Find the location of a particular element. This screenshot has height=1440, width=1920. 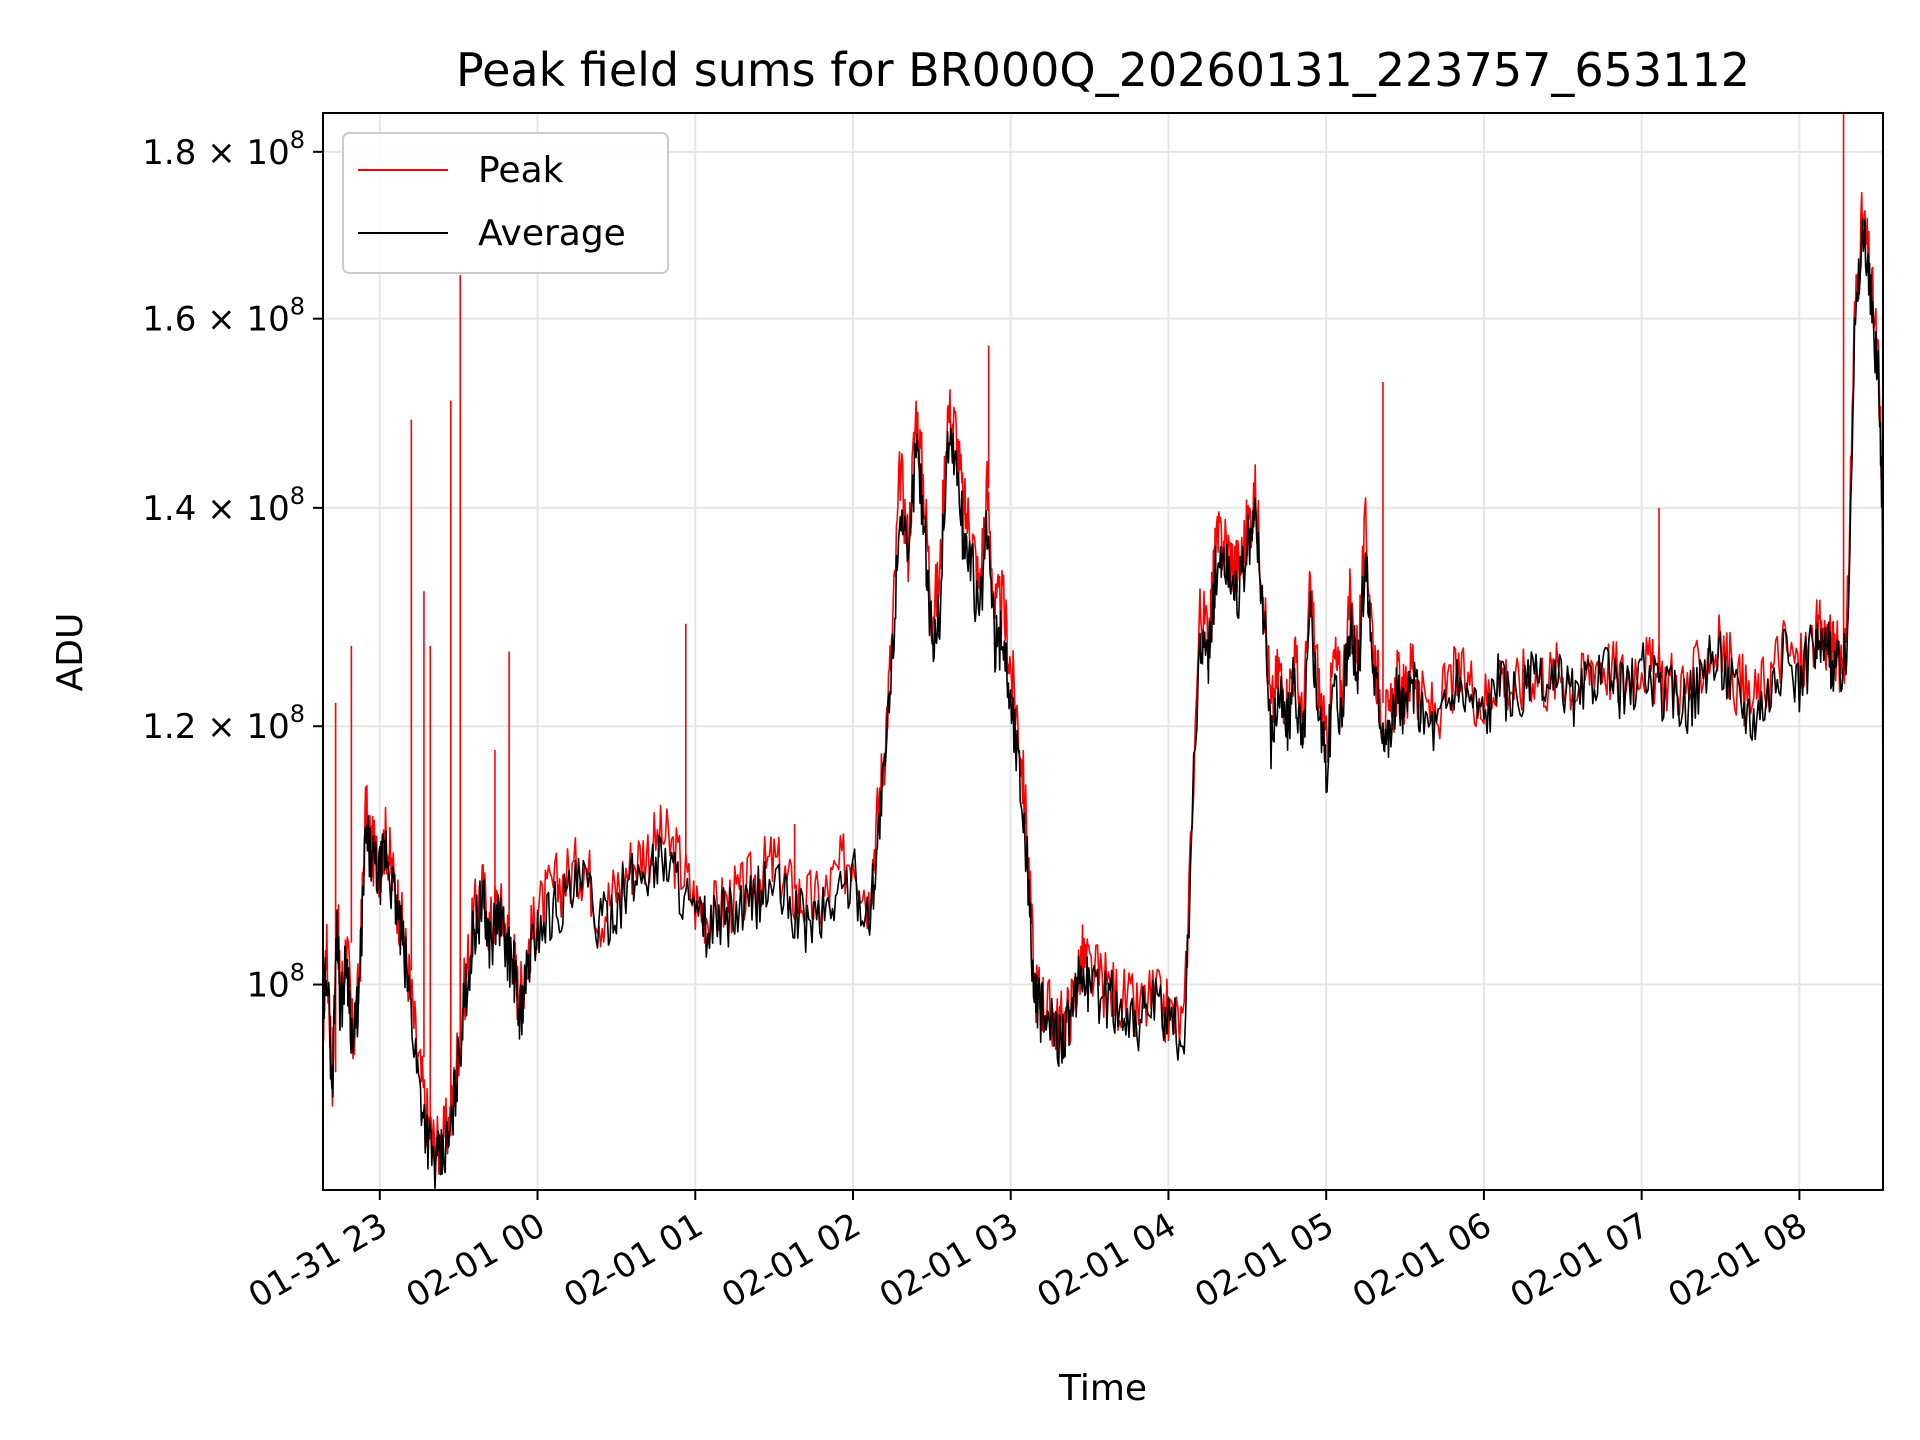

legend: Peak Average is located at coordinates (505, 203).